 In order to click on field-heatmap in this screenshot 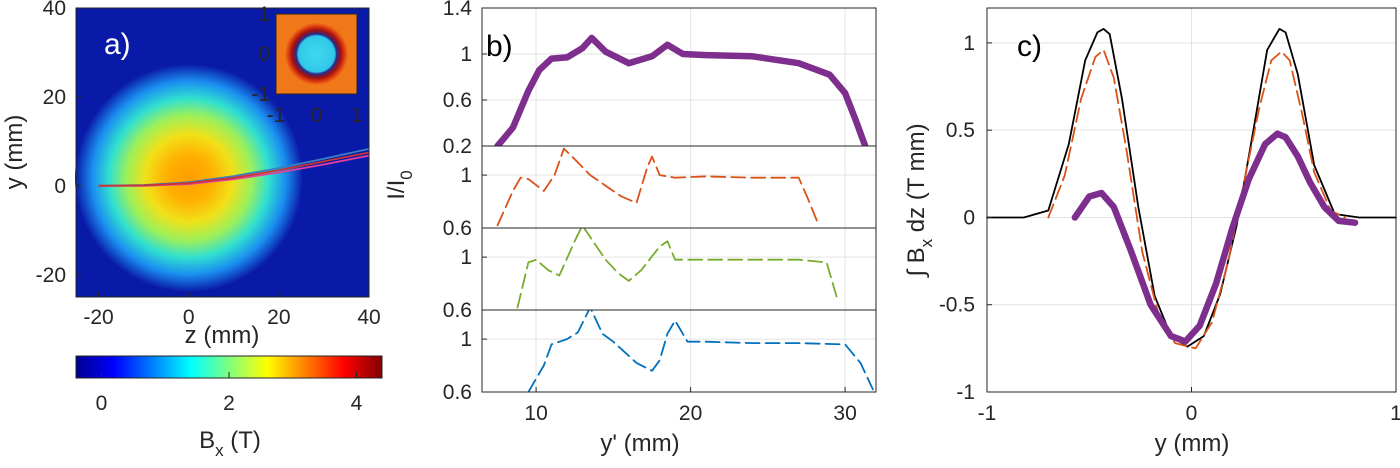, I will do `click(189, 178)`.